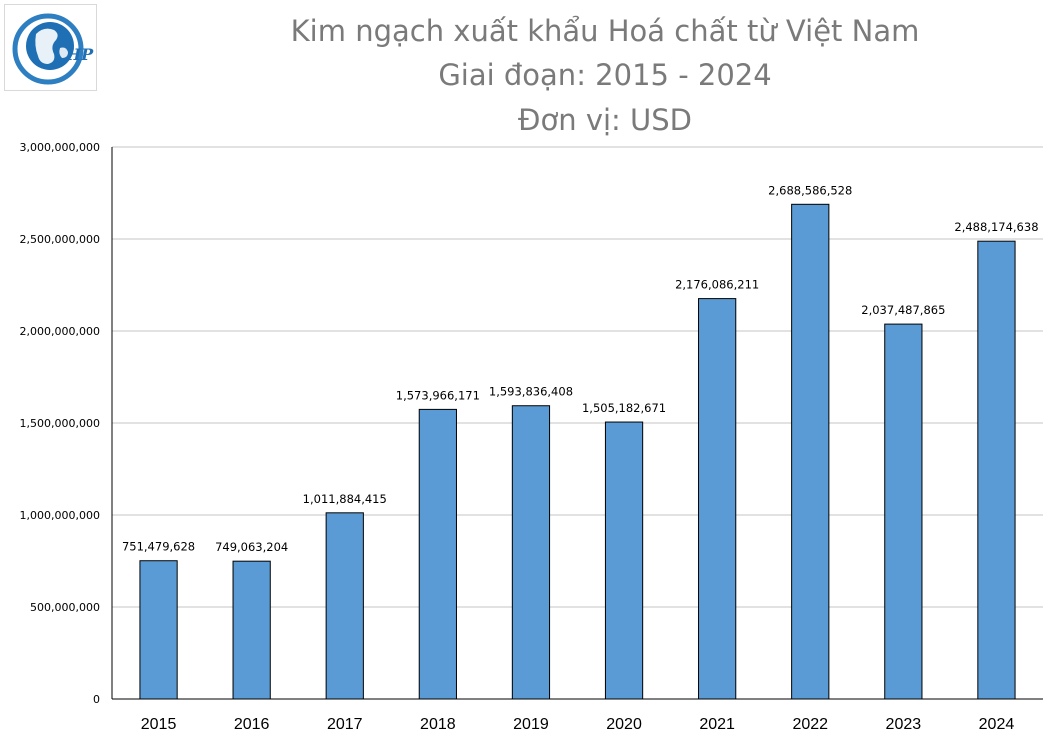 The width and height of the screenshot is (1048, 747). I want to click on data-label: 2,488,174,638, so click(996, 227).